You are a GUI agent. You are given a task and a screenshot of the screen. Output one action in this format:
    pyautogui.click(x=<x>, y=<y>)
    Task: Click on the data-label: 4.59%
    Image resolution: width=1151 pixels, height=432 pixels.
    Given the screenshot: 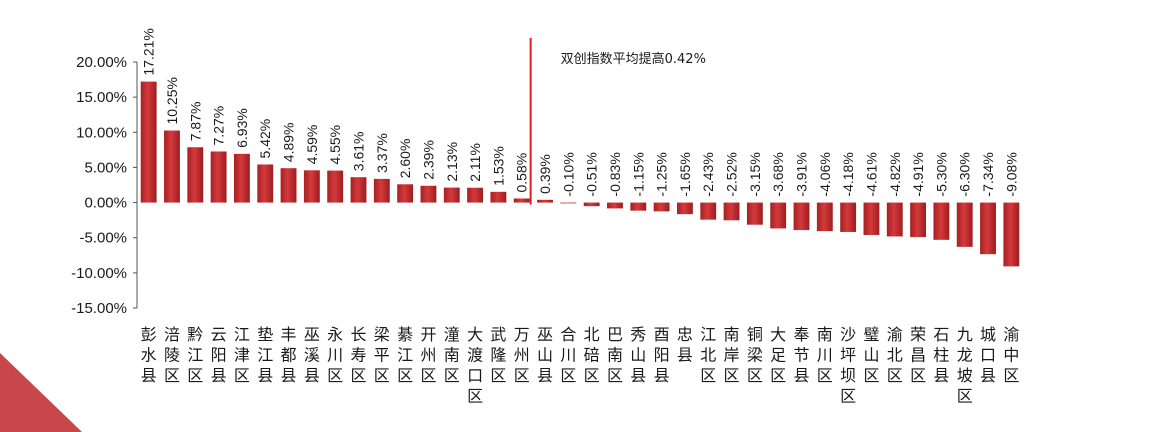 What is the action you would take?
    pyautogui.click(x=312, y=145)
    